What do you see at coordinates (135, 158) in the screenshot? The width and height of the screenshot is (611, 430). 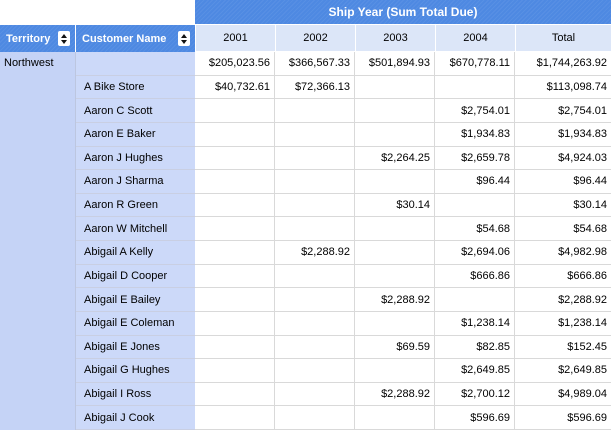 I see `customer-name-cell: Aaron J Hughes` at bounding box center [135, 158].